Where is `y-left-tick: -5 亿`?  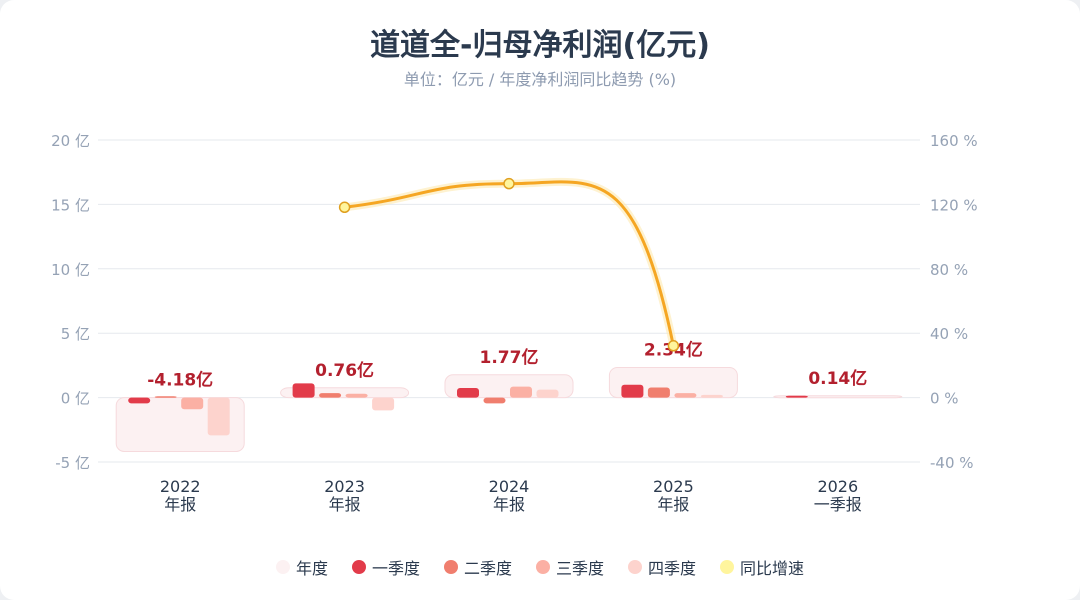
y-left-tick: -5 亿 is located at coordinates (72, 463).